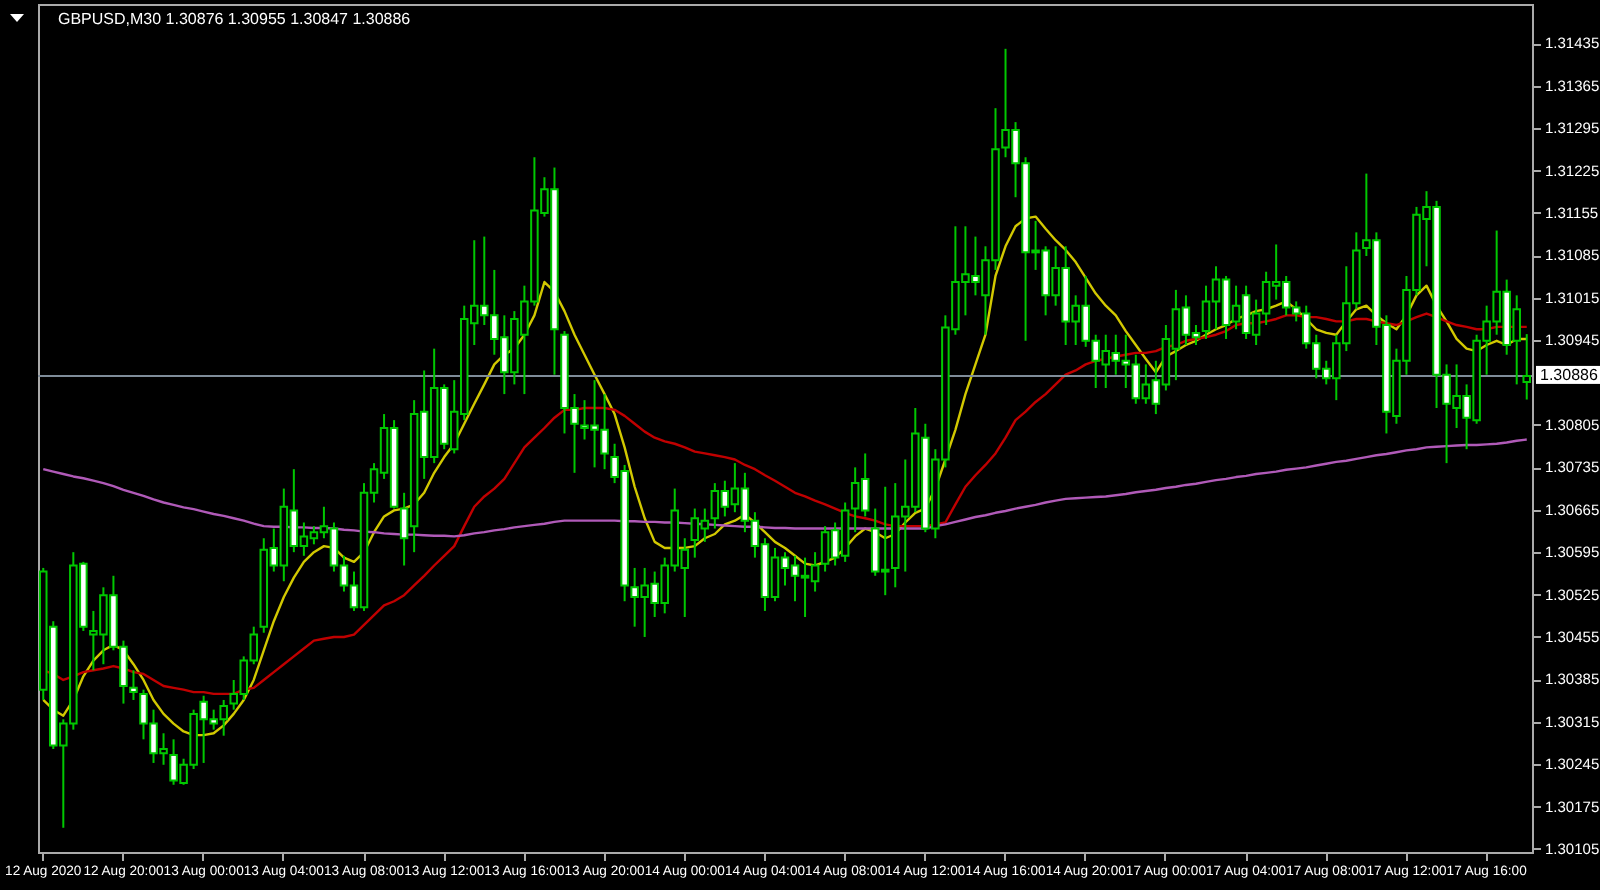  What do you see at coordinates (235, 19) in the screenshot?
I see `chart-title: GBPUSD,M30 1.30876 1.30955 1.30847 1.30886` at bounding box center [235, 19].